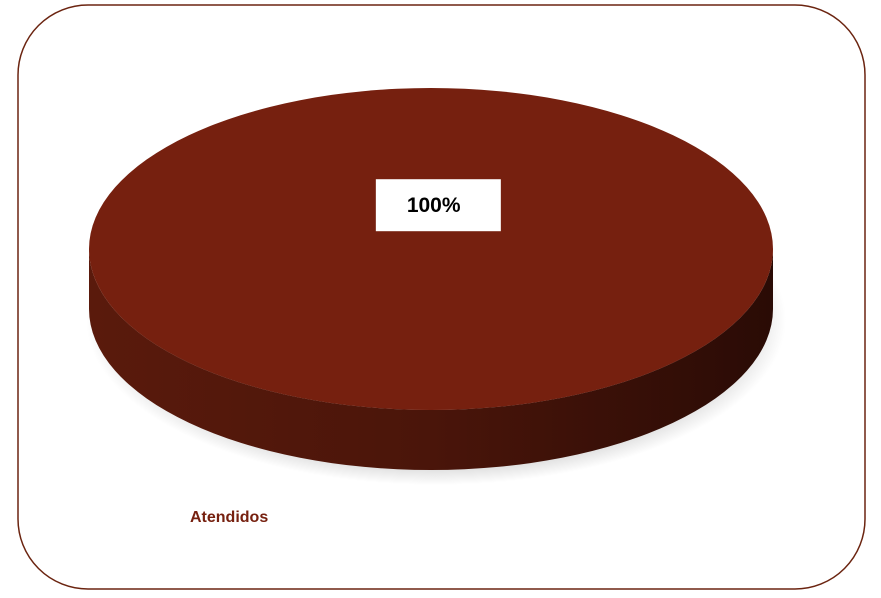 The image size is (881, 598). What do you see at coordinates (434, 205) in the screenshot?
I see `data-label: 100%` at bounding box center [434, 205].